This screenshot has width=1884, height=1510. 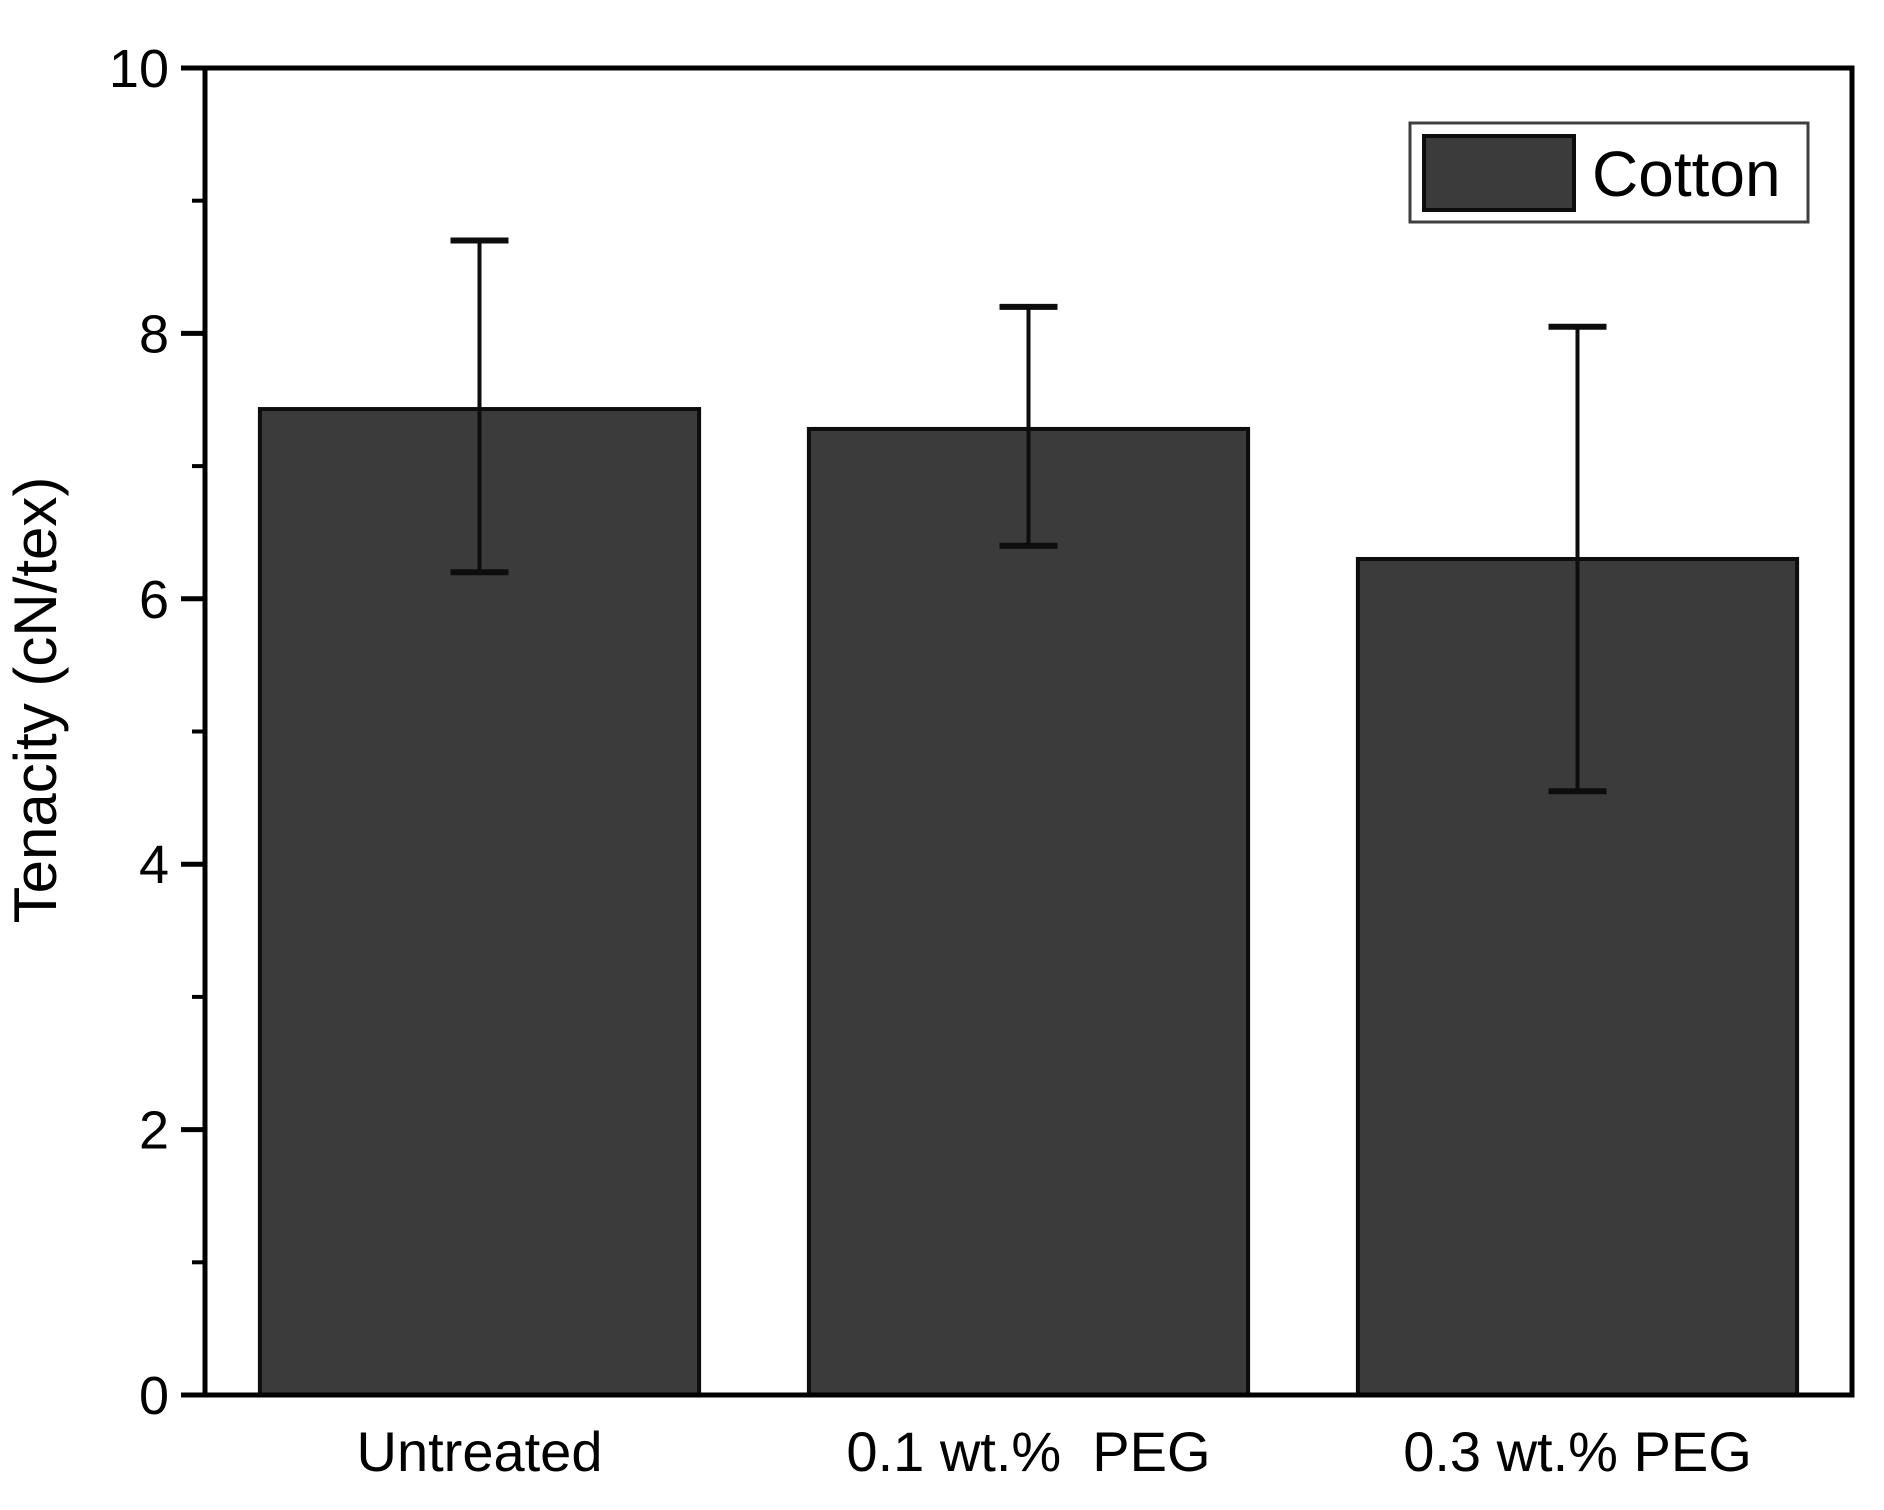 I want to click on y-tick-label-8: 8, so click(x=154, y=334).